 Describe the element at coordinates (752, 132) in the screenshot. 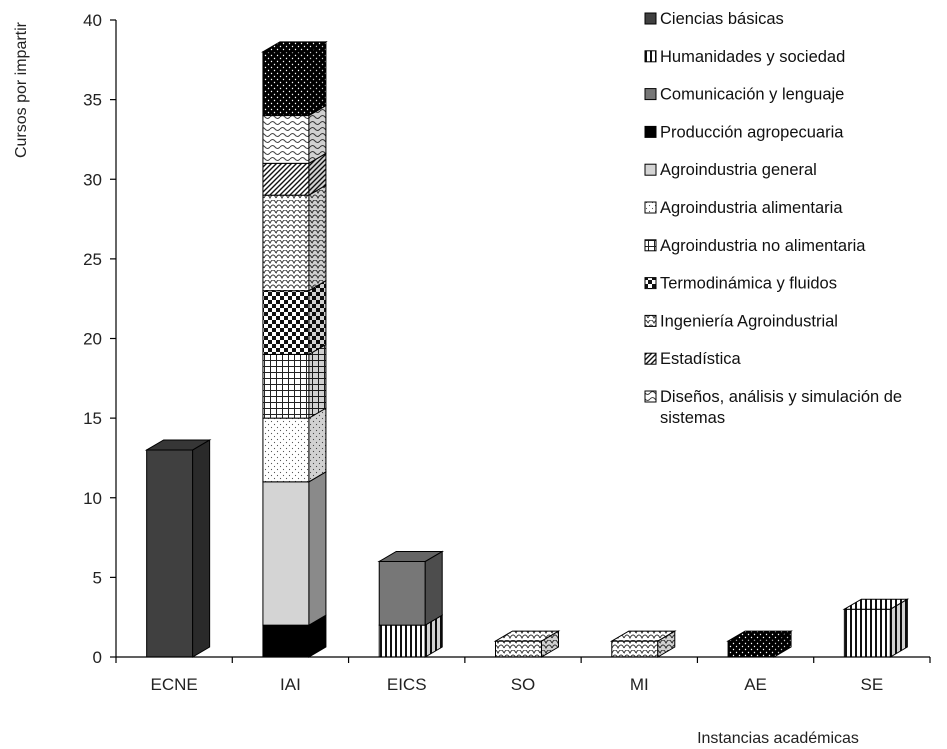

I see `legend-label: Producción agropecuaria` at that location.